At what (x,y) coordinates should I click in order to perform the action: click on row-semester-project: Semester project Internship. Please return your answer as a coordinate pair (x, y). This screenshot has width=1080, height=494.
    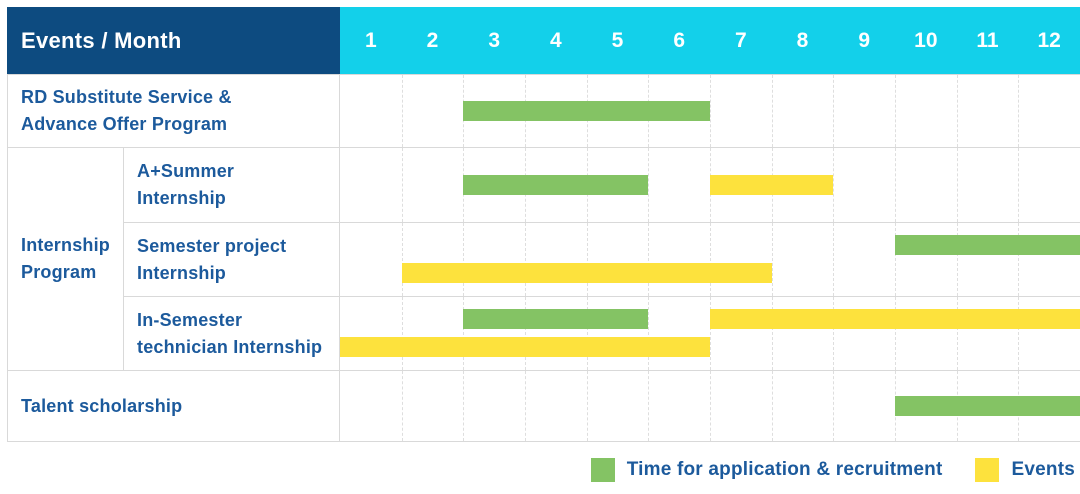
    Looking at the image, I should click on (602, 259).